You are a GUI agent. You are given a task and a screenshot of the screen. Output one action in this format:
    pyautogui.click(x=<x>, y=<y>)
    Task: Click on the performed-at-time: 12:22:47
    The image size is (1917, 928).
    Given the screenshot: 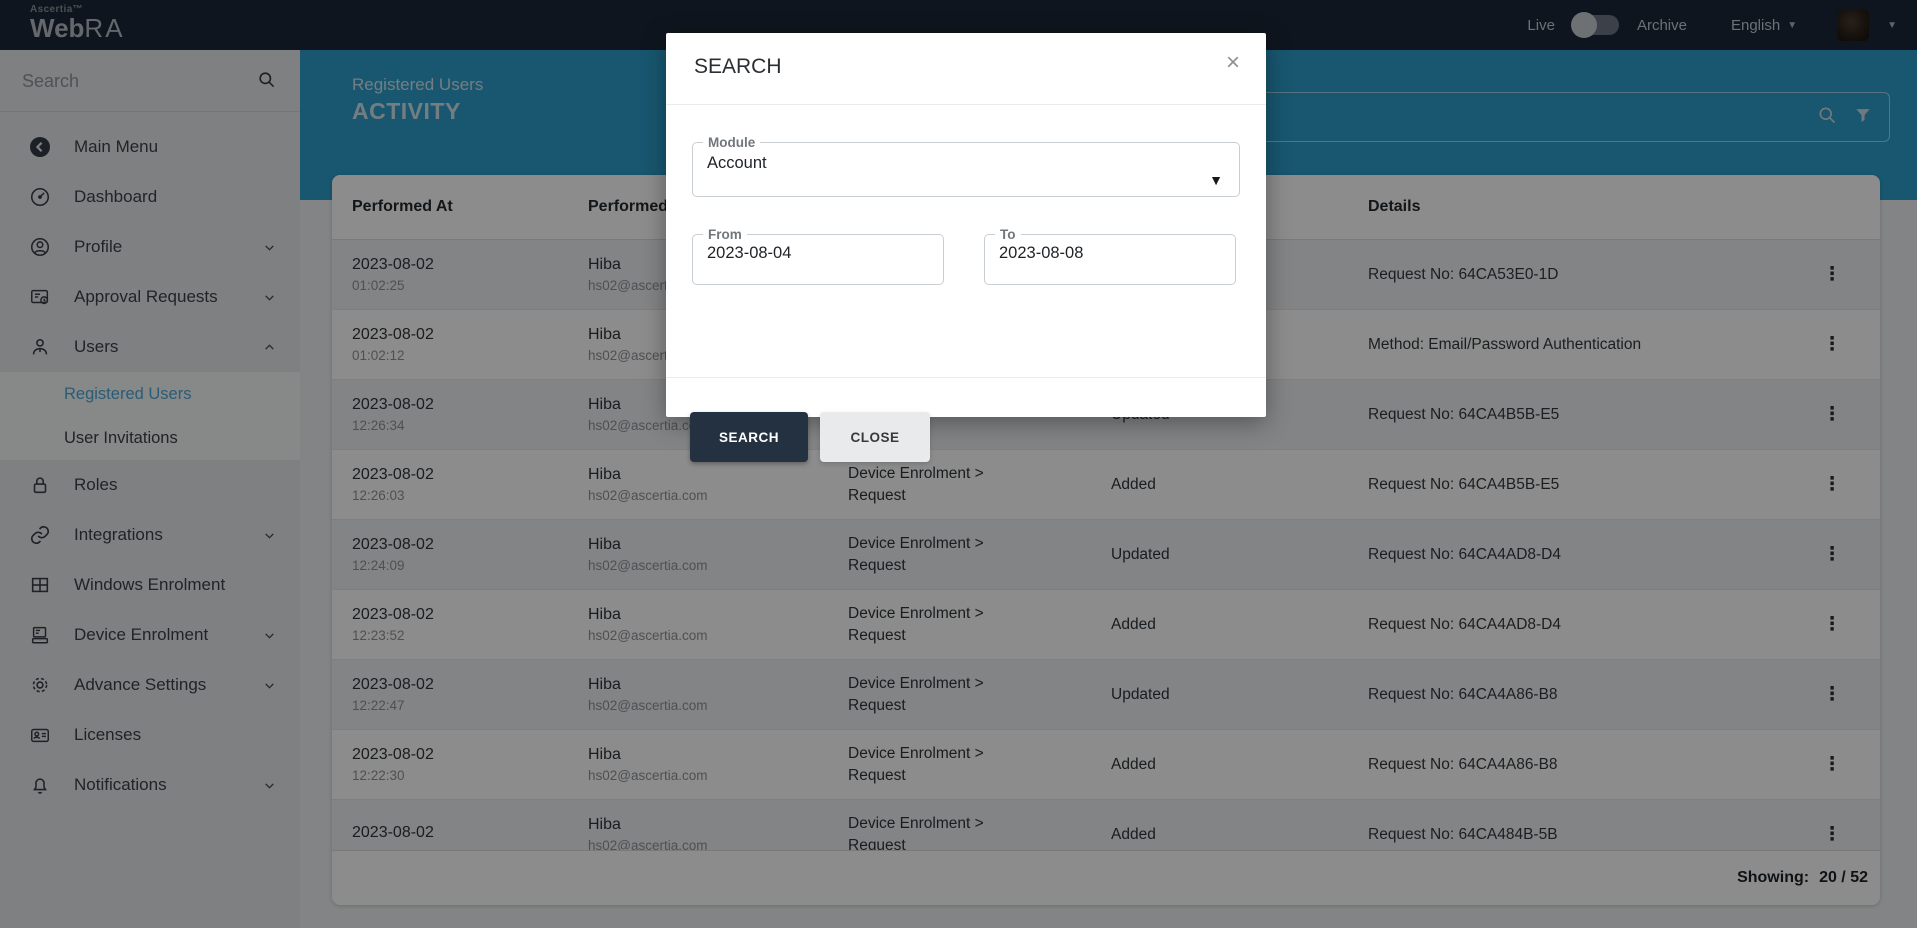 What is the action you would take?
    pyautogui.click(x=378, y=705)
    